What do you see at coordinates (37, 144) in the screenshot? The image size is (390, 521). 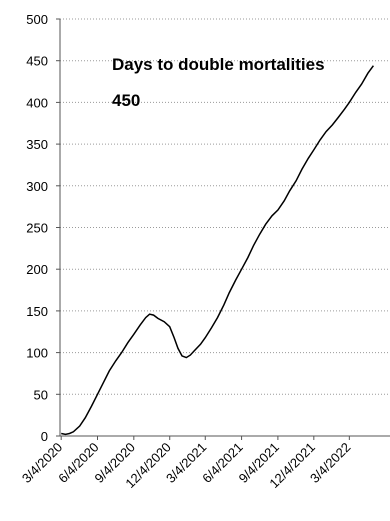 I see `y-tick-label: 350` at bounding box center [37, 144].